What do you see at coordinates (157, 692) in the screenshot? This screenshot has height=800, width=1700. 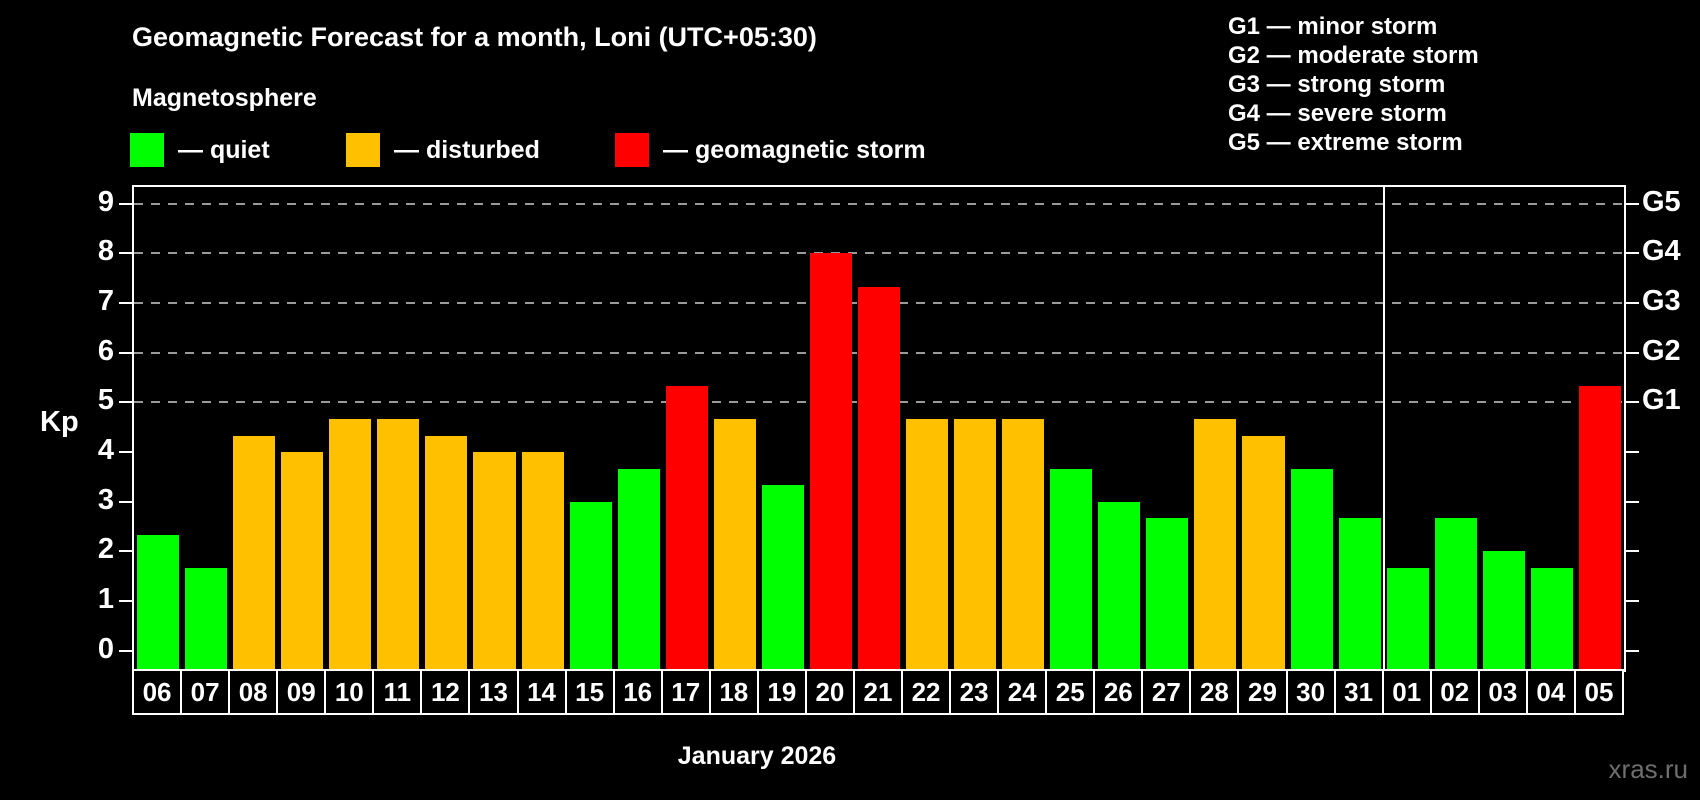 I see `day-label-06: 06` at bounding box center [157, 692].